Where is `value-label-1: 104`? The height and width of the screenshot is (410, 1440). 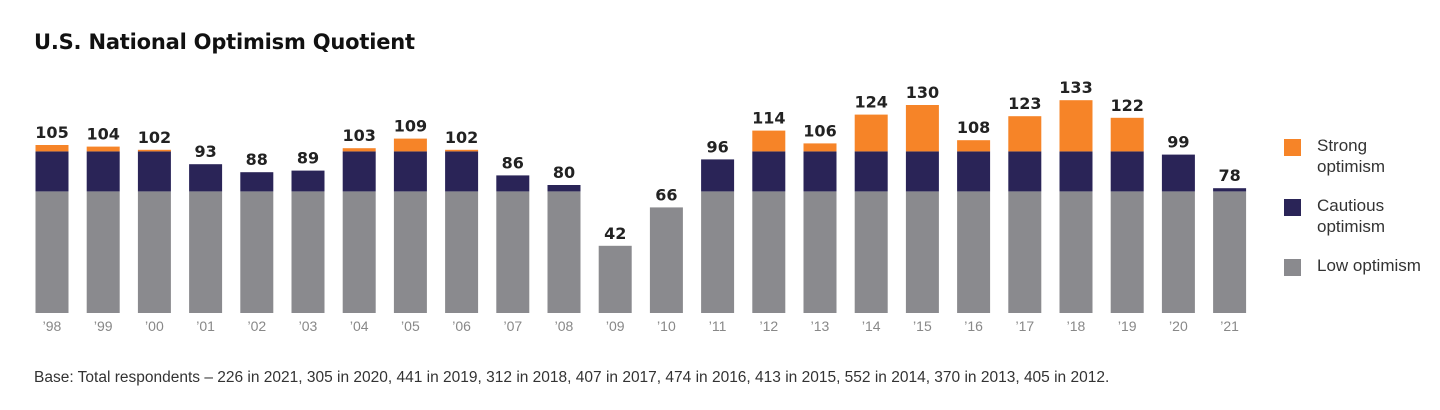
value-label-1: 104 is located at coordinates (102, 134).